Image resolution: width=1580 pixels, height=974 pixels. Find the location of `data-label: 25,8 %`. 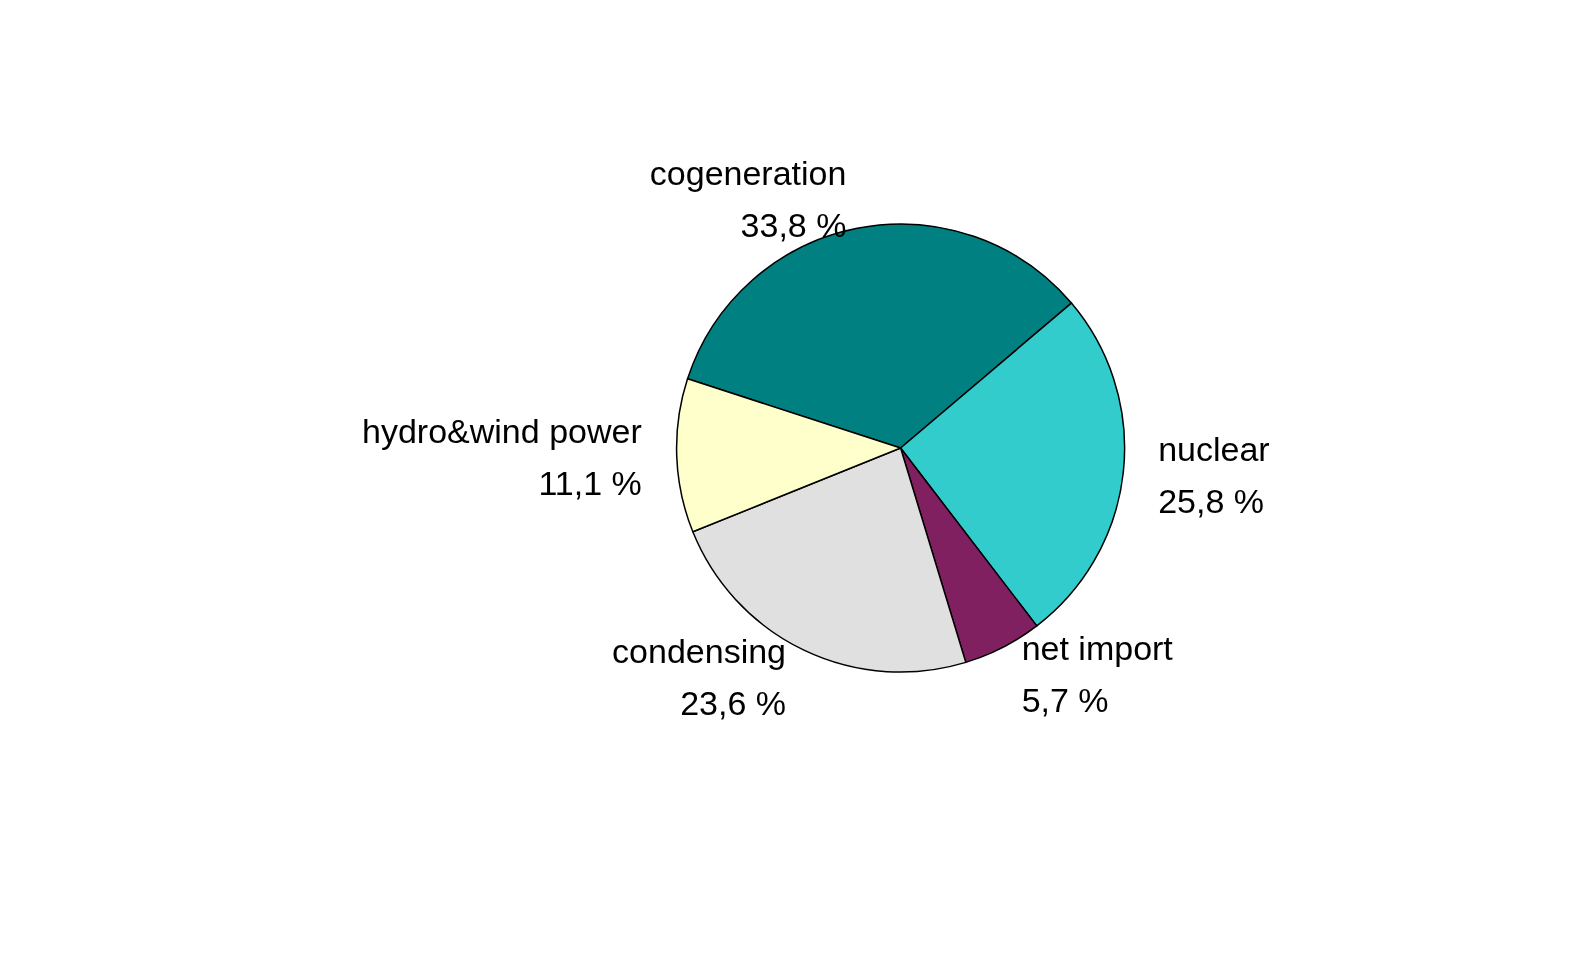

data-label: 25,8 % is located at coordinates (1211, 501).